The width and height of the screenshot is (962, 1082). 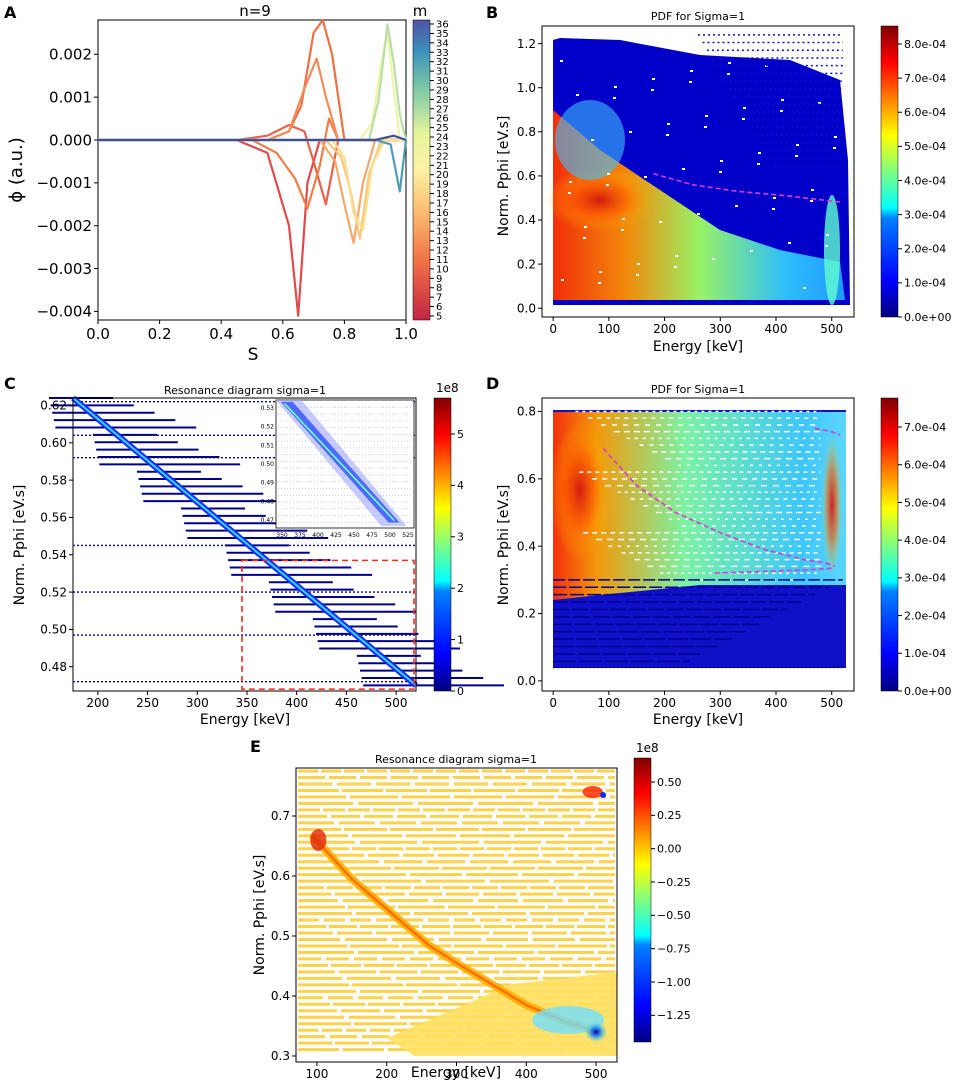 What do you see at coordinates (318, 535) in the screenshot?
I see `inset-x-tick-label: 400` at bounding box center [318, 535].